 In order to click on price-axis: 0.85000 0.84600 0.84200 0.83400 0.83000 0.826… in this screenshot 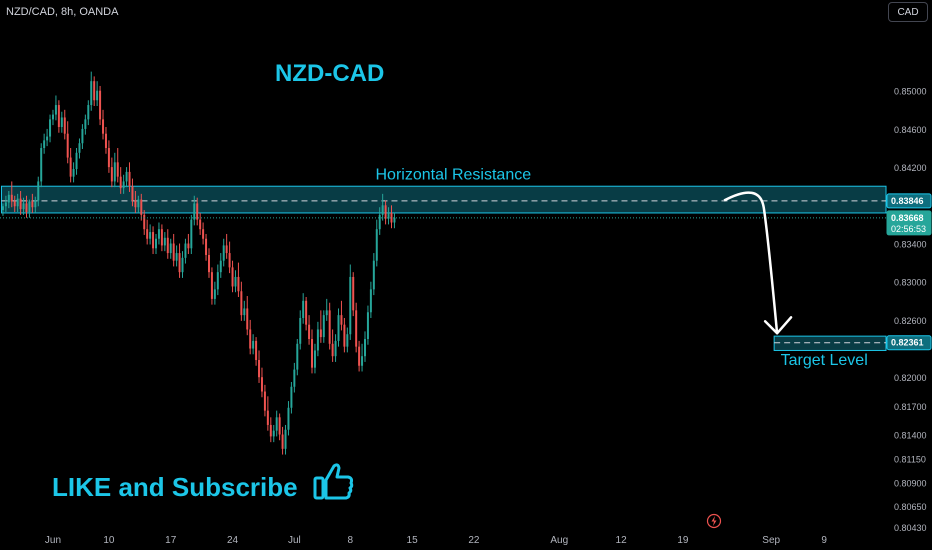, I will do `click(909, 310)`.